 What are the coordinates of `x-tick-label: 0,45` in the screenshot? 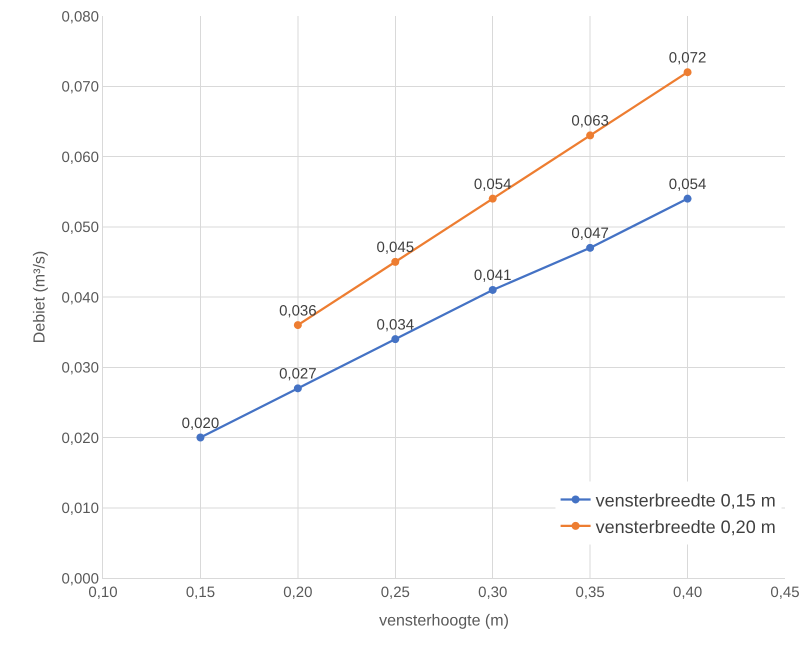 It's located at (785, 592).